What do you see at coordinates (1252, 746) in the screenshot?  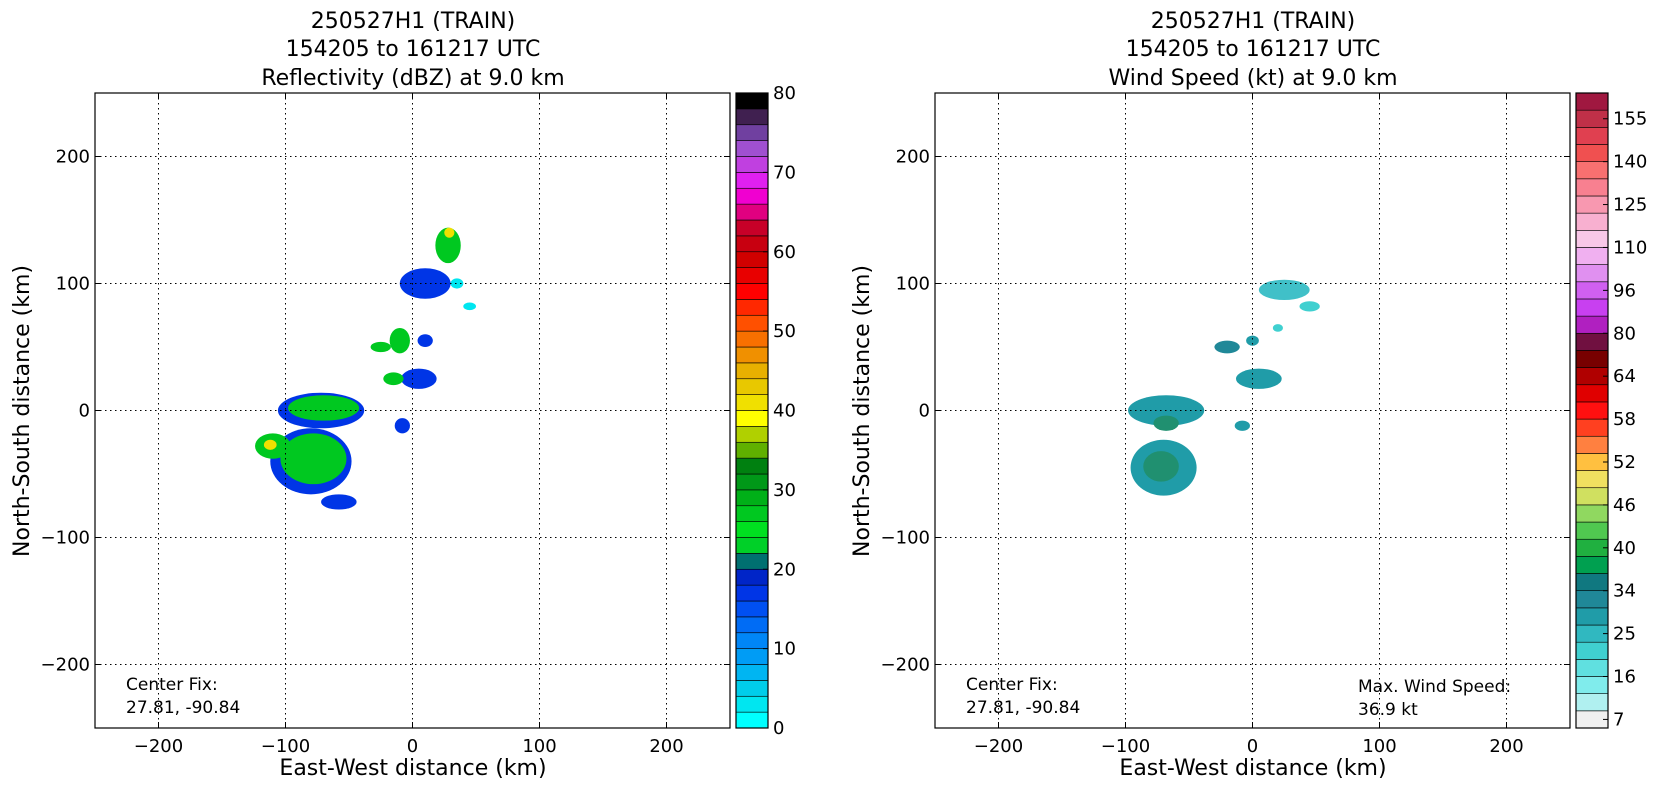 I see `x-tick-label: 0` at bounding box center [1252, 746].